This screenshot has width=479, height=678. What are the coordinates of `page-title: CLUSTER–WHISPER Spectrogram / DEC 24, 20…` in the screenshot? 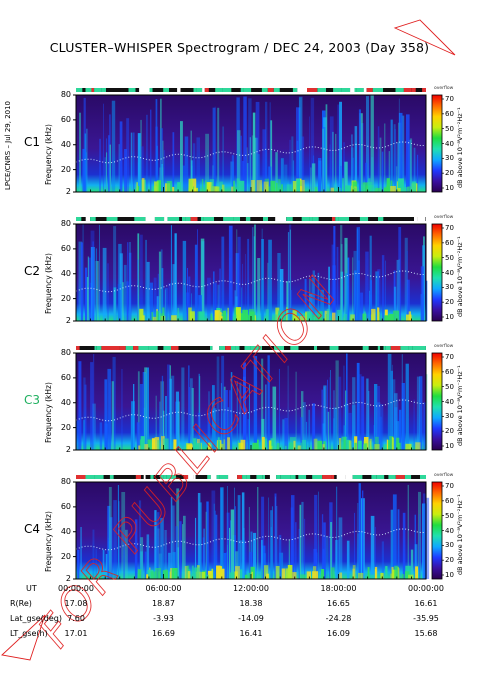 It's located at (239, 47).